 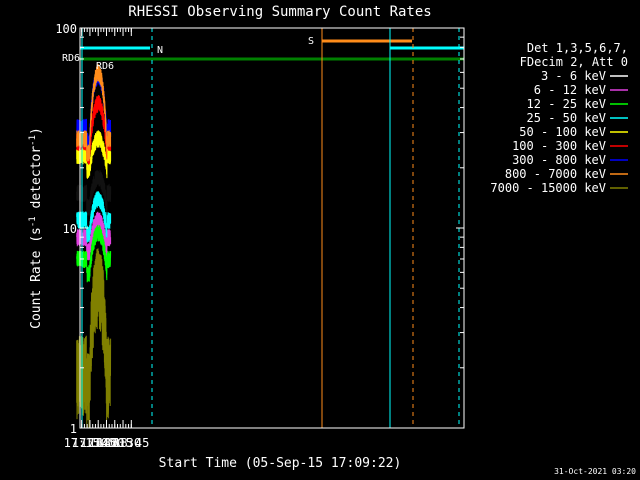 I want to click on legend-entry-label: 100 - 300 keV, so click(x=559, y=146).